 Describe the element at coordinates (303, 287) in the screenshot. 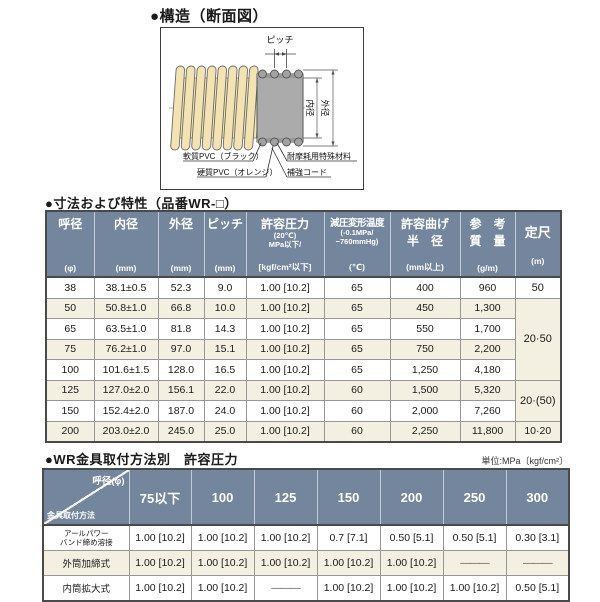

I see `spec-row-38: 38 38.1±0.5 52.3 9.0 1.00 [10.2] 65 400 960 50` at that location.